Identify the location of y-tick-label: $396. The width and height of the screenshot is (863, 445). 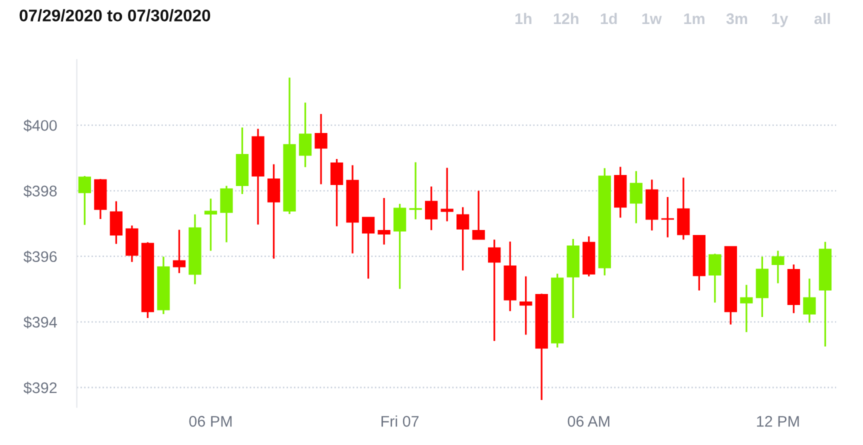
(40, 256).